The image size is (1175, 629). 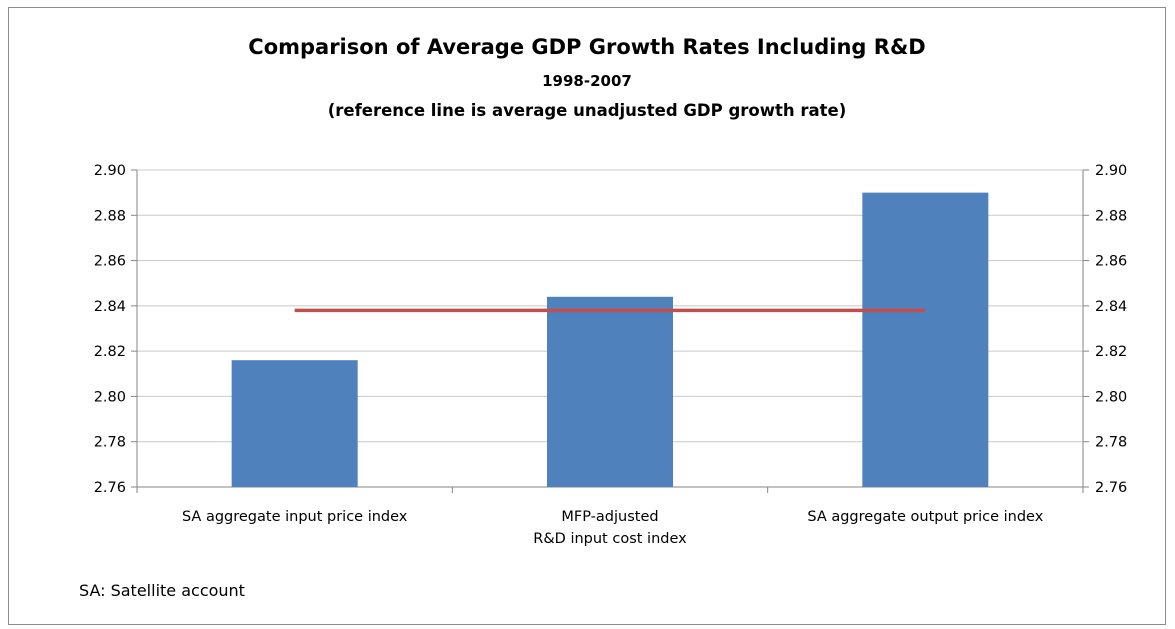 What do you see at coordinates (1111, 397) in the screenshot?
I see `y-tick-label-right: 2.80` at bounding box center [1111, 397].